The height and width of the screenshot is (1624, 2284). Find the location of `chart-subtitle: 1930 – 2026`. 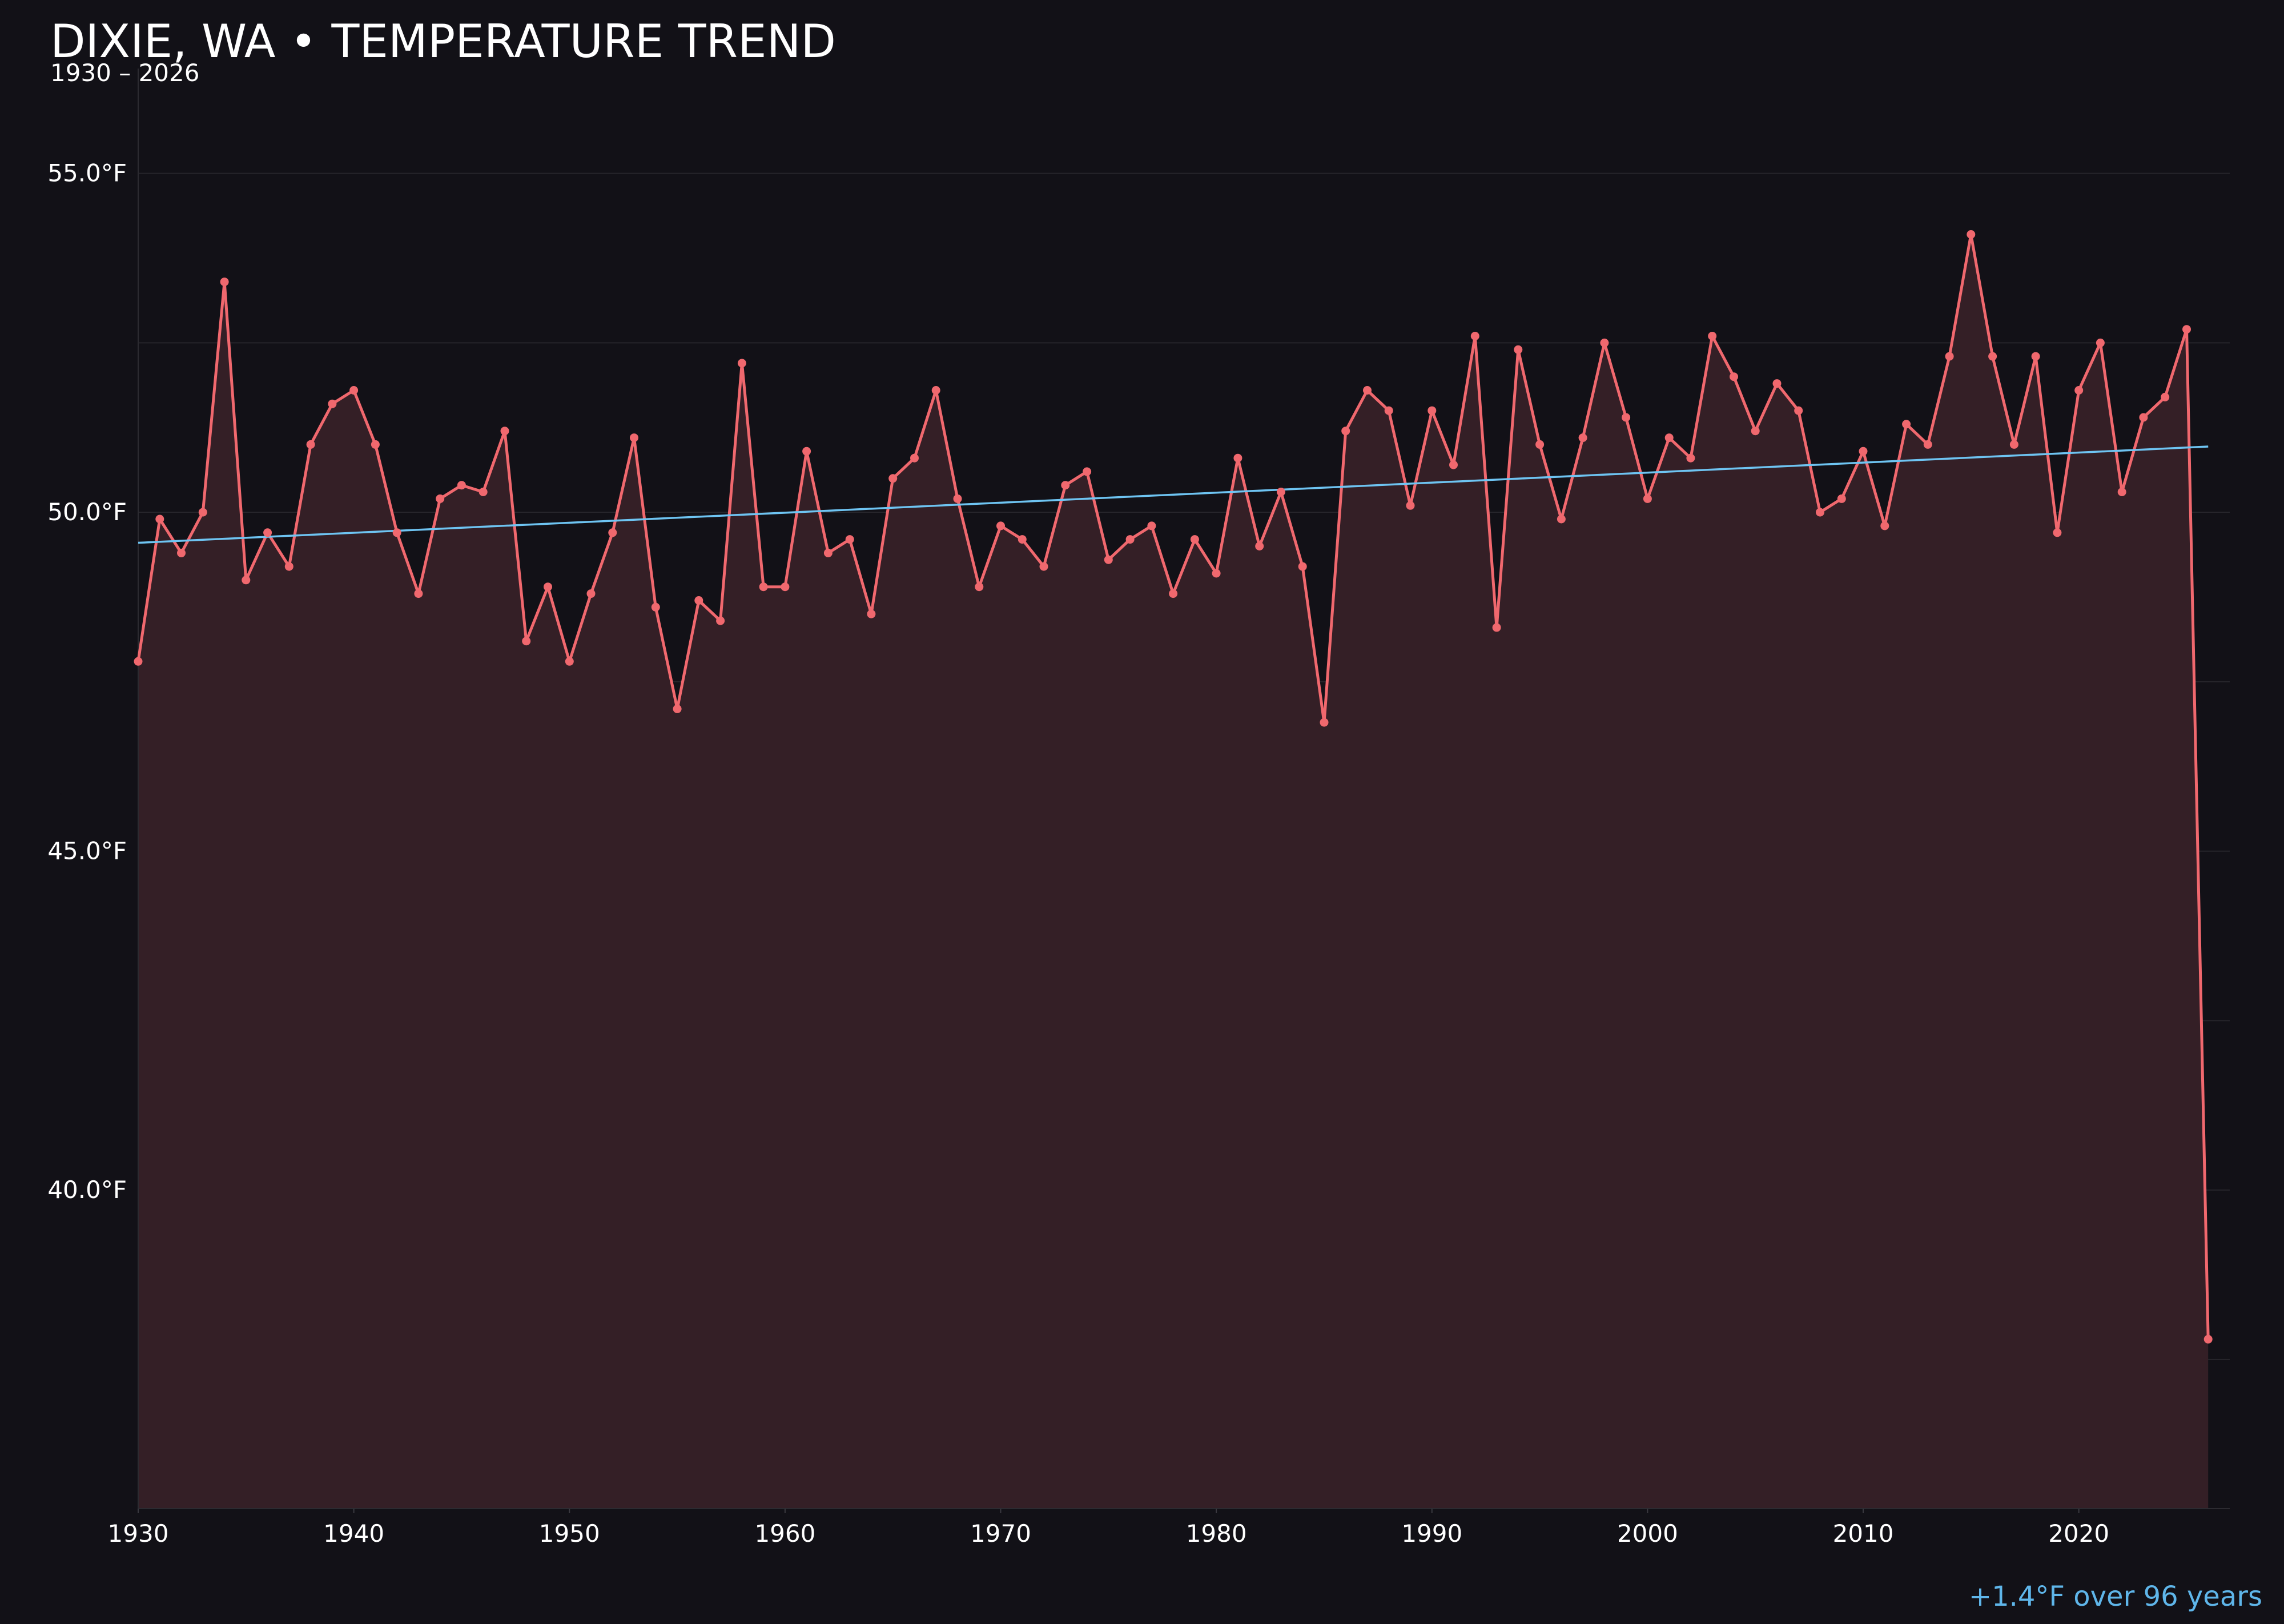

chart-subtitle: 1930 – 2026 is located at coordinates (124, 73).